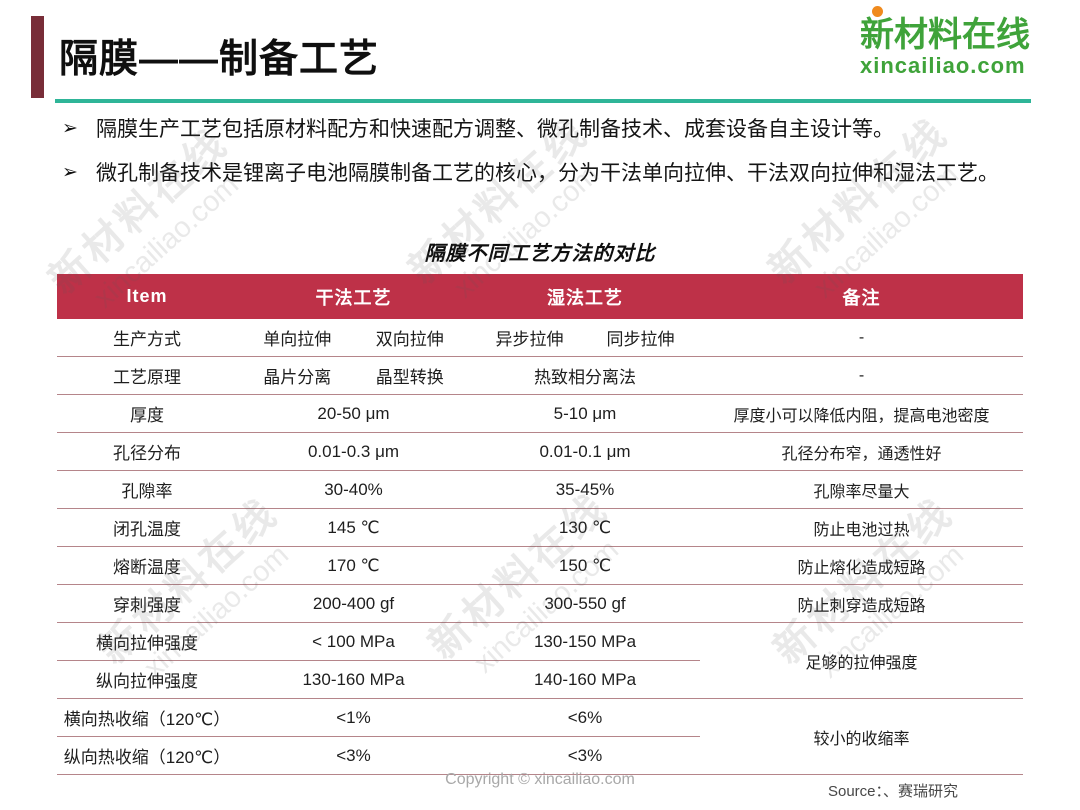  I want to click on bullet-item: ➢ 隔膜生产工艺包括原材料配方和快速配方调整、微孔制备技术、成套设备自主设计等。, so click(549, 130).